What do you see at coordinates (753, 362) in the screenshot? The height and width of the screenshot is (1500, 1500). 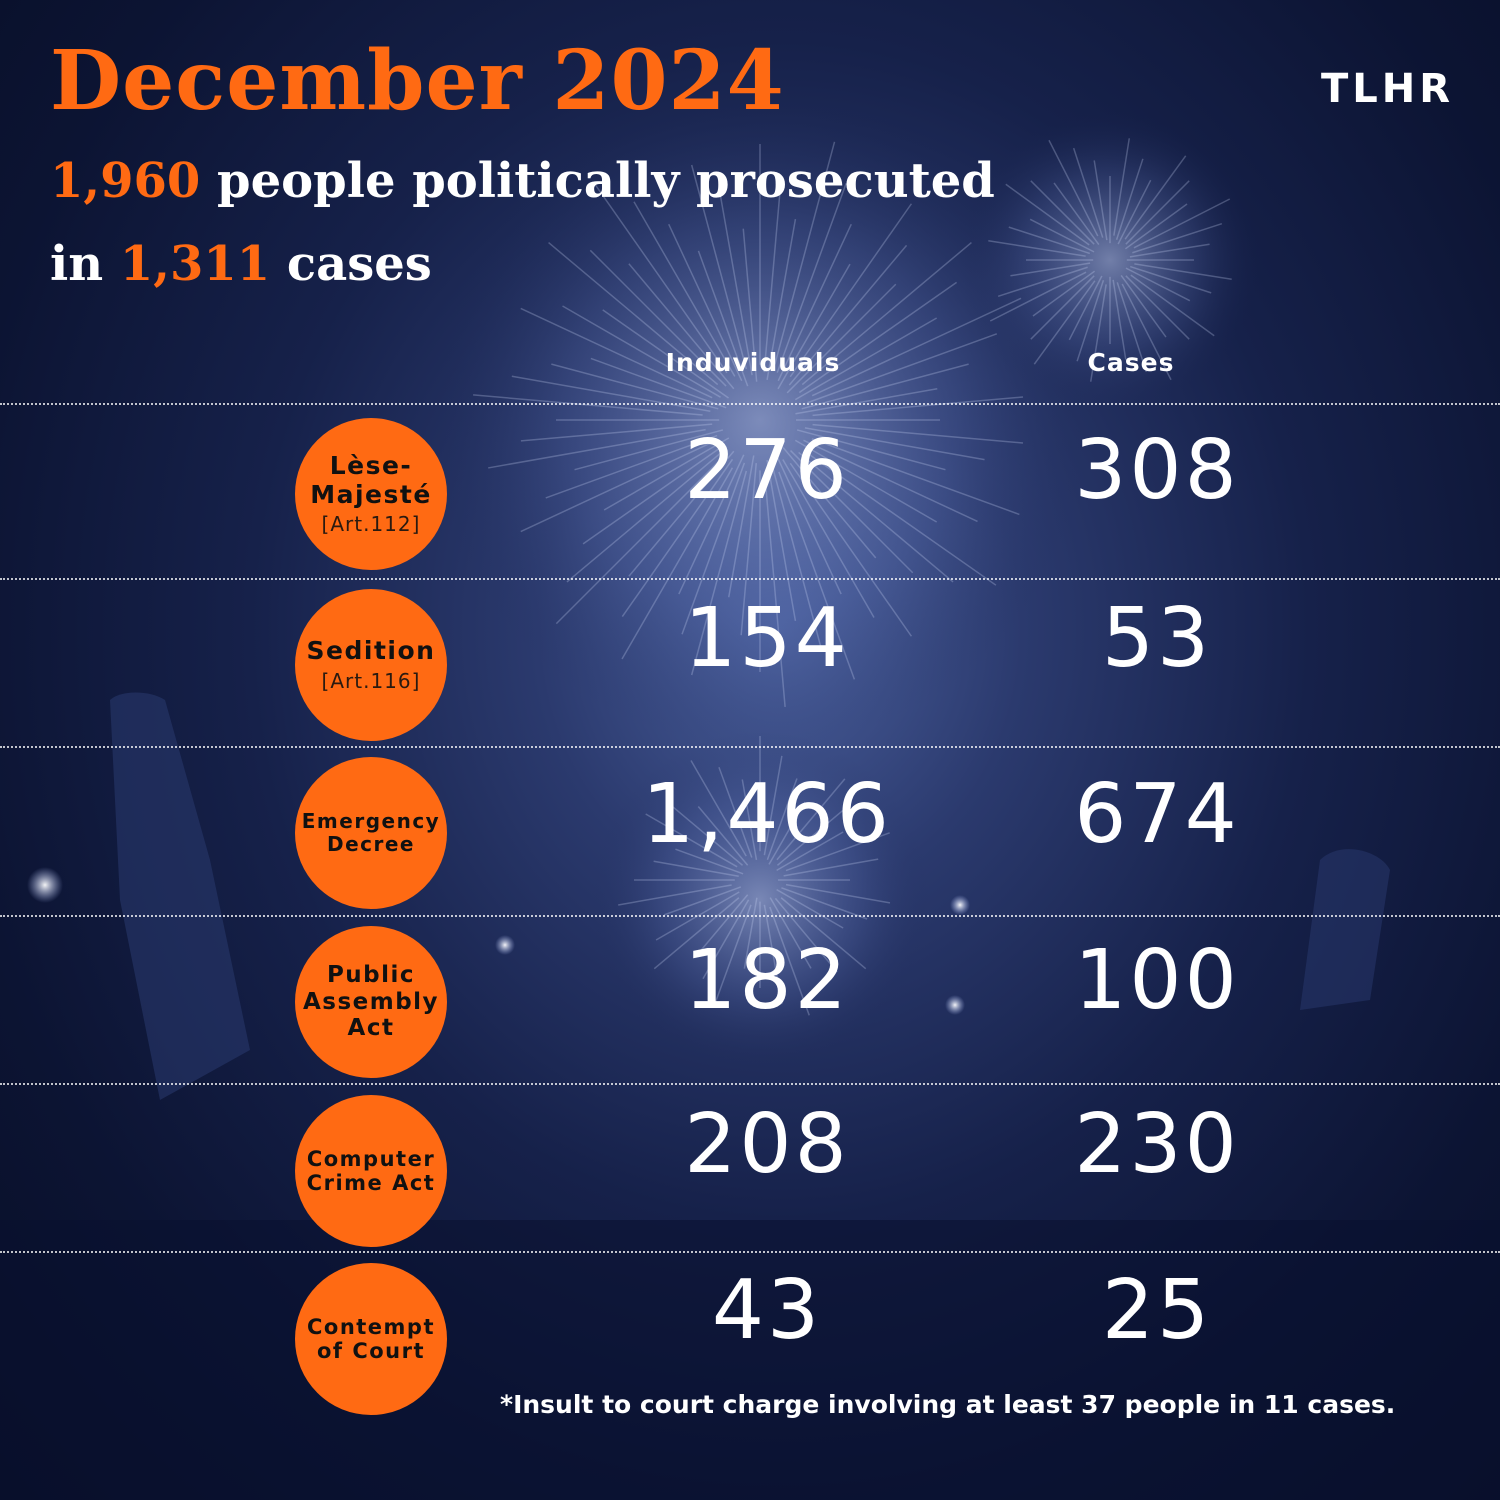 I see `column-header-individuals: Induviduals` at bounding box center [753, 362].